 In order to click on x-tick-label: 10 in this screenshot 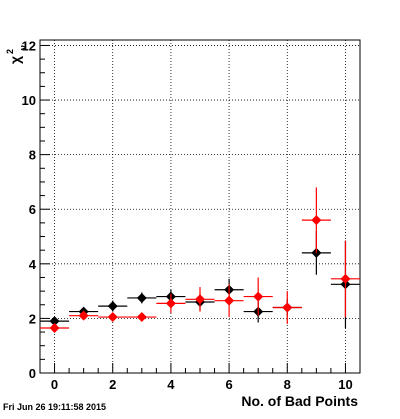, I will do `click(345, 384)`.